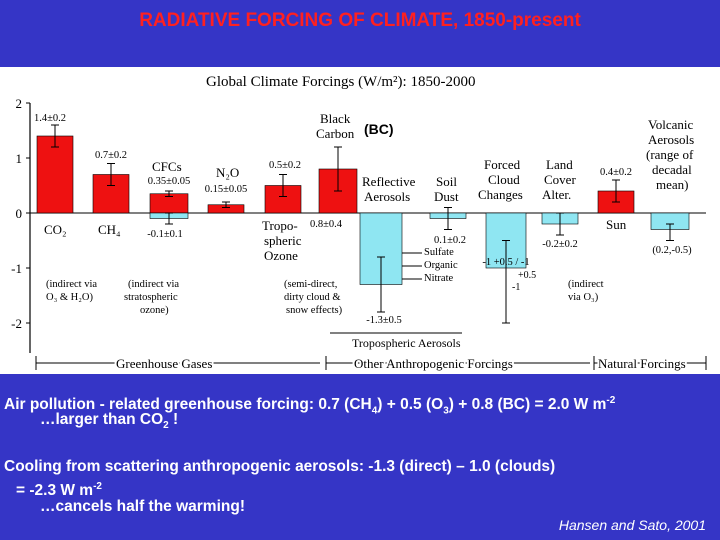 Image resolution: width=720 pixels, height=540 pixels. I want to click on label-land-cover: Land Cover Alter., so click(560, 179).